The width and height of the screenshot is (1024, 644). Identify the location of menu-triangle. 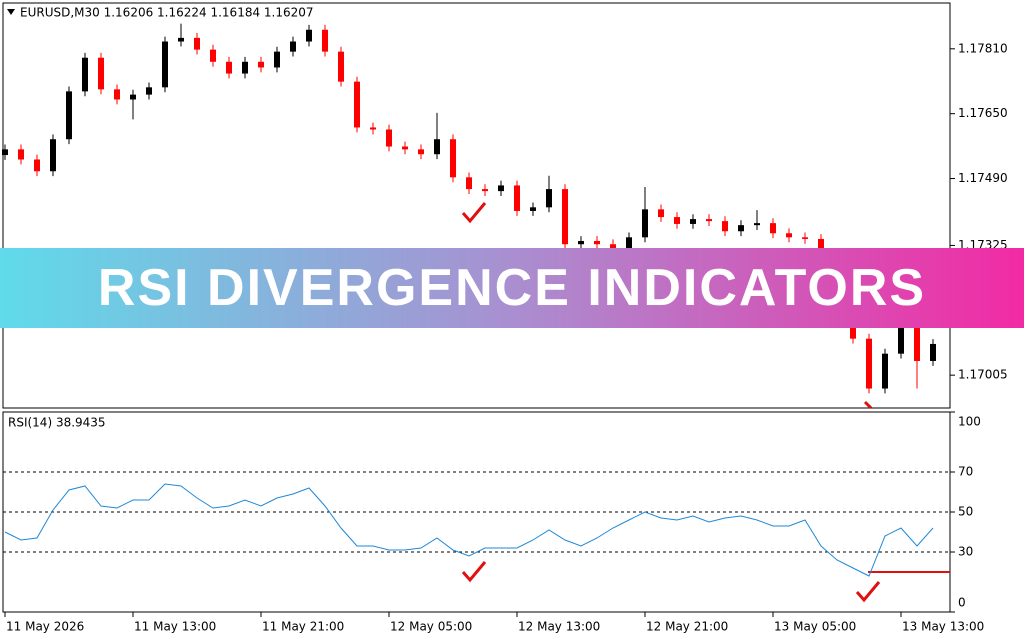
(11, 12).